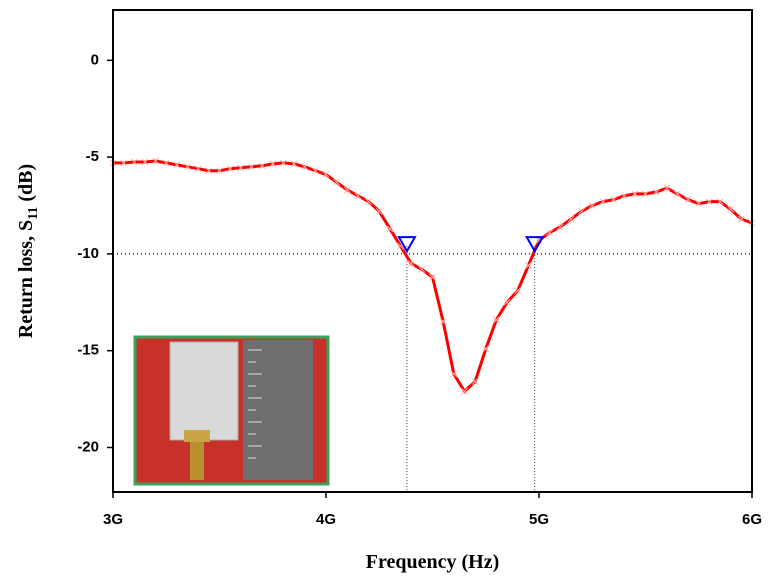  Describe the element at coordinates (92, 156) in the screenshot. I see `y-tick-label: -5` at that location.